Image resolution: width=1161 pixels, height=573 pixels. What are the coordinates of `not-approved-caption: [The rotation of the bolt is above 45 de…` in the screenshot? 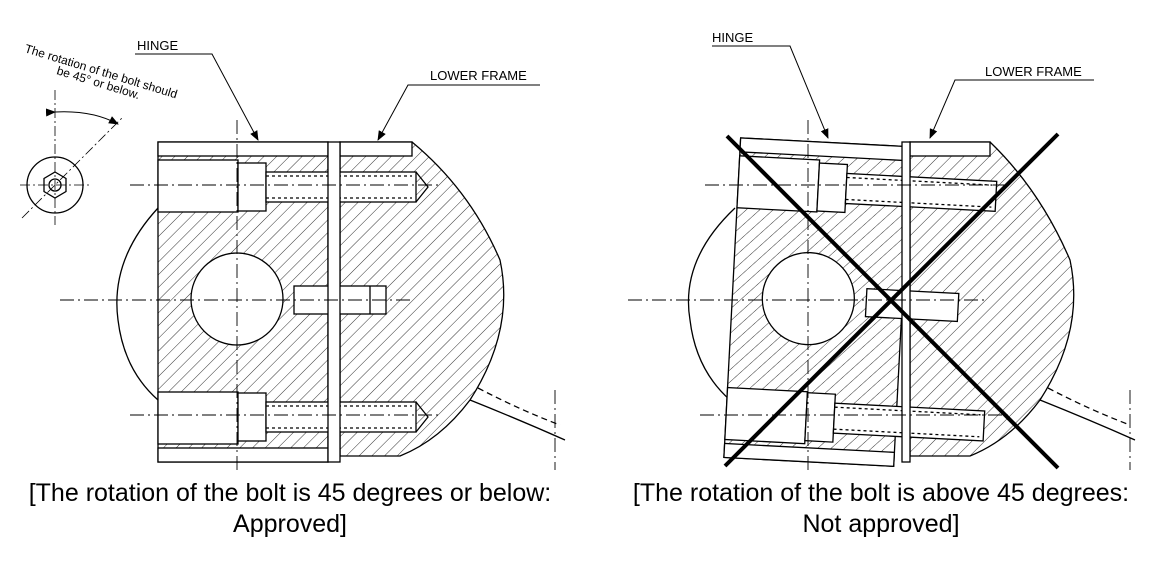 It's located at (878, 509).